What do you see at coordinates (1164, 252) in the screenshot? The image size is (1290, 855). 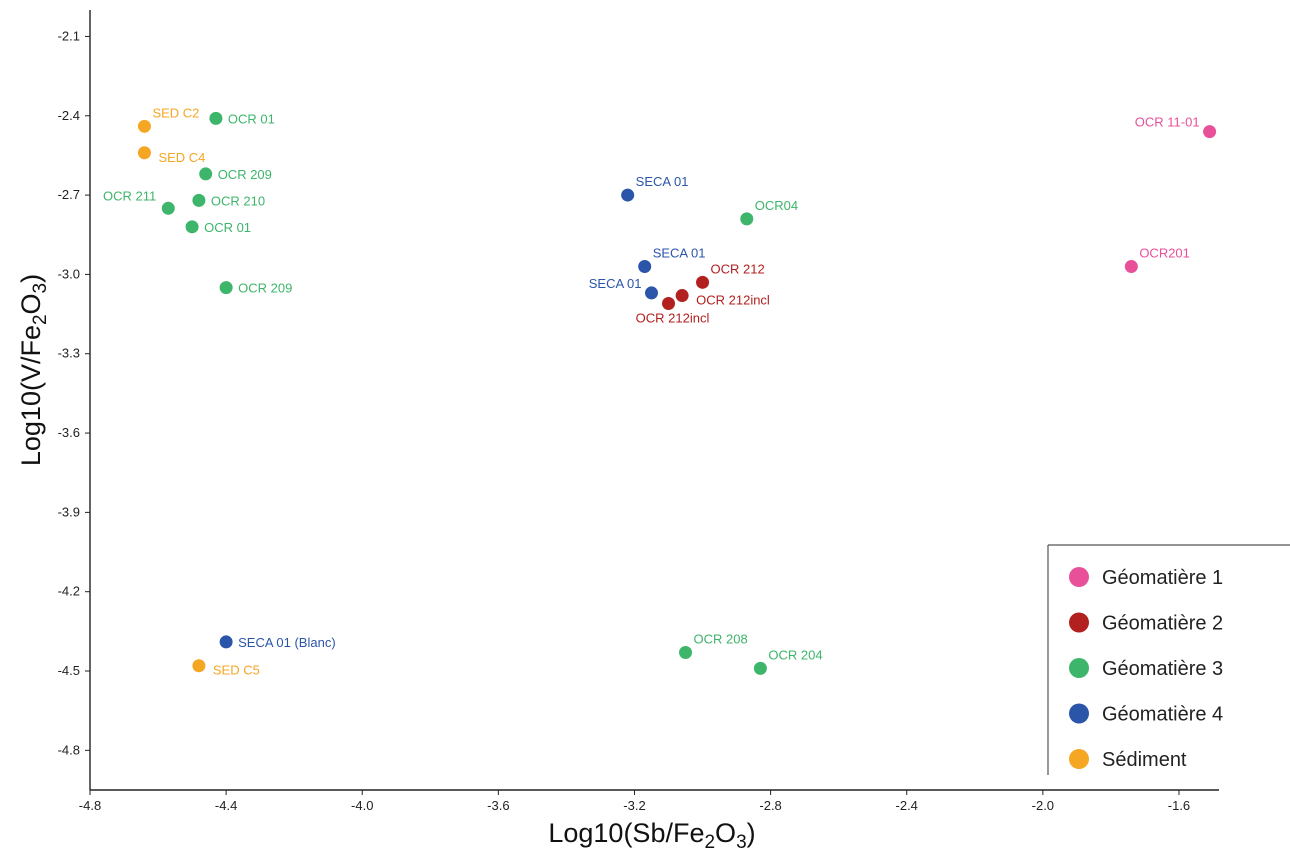 I see `data-label: OCR201` at bounding box center [1164, 252].